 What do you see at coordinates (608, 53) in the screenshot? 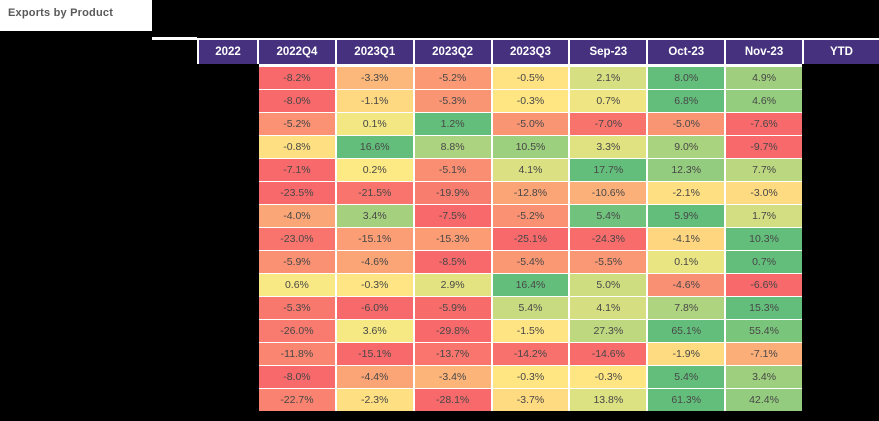
I see `column-header-sep-23: Sep-23` at bounding box center [608, 53].